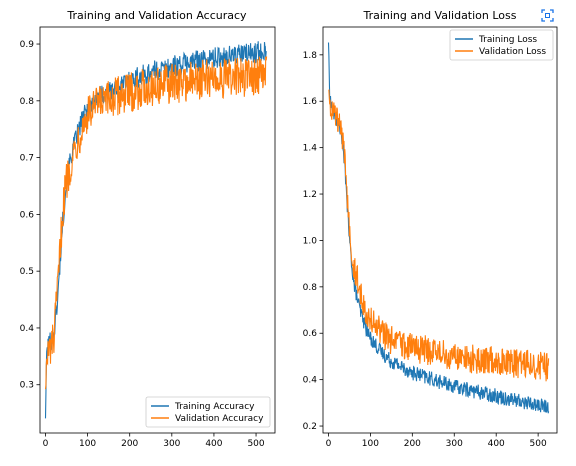 The height and width of the screenshot is (466, 576). What do you see at coordinates (214, 407) in the screenshot?
I see `legend-label: Training Accuracy` at bounding box center [214, 407].